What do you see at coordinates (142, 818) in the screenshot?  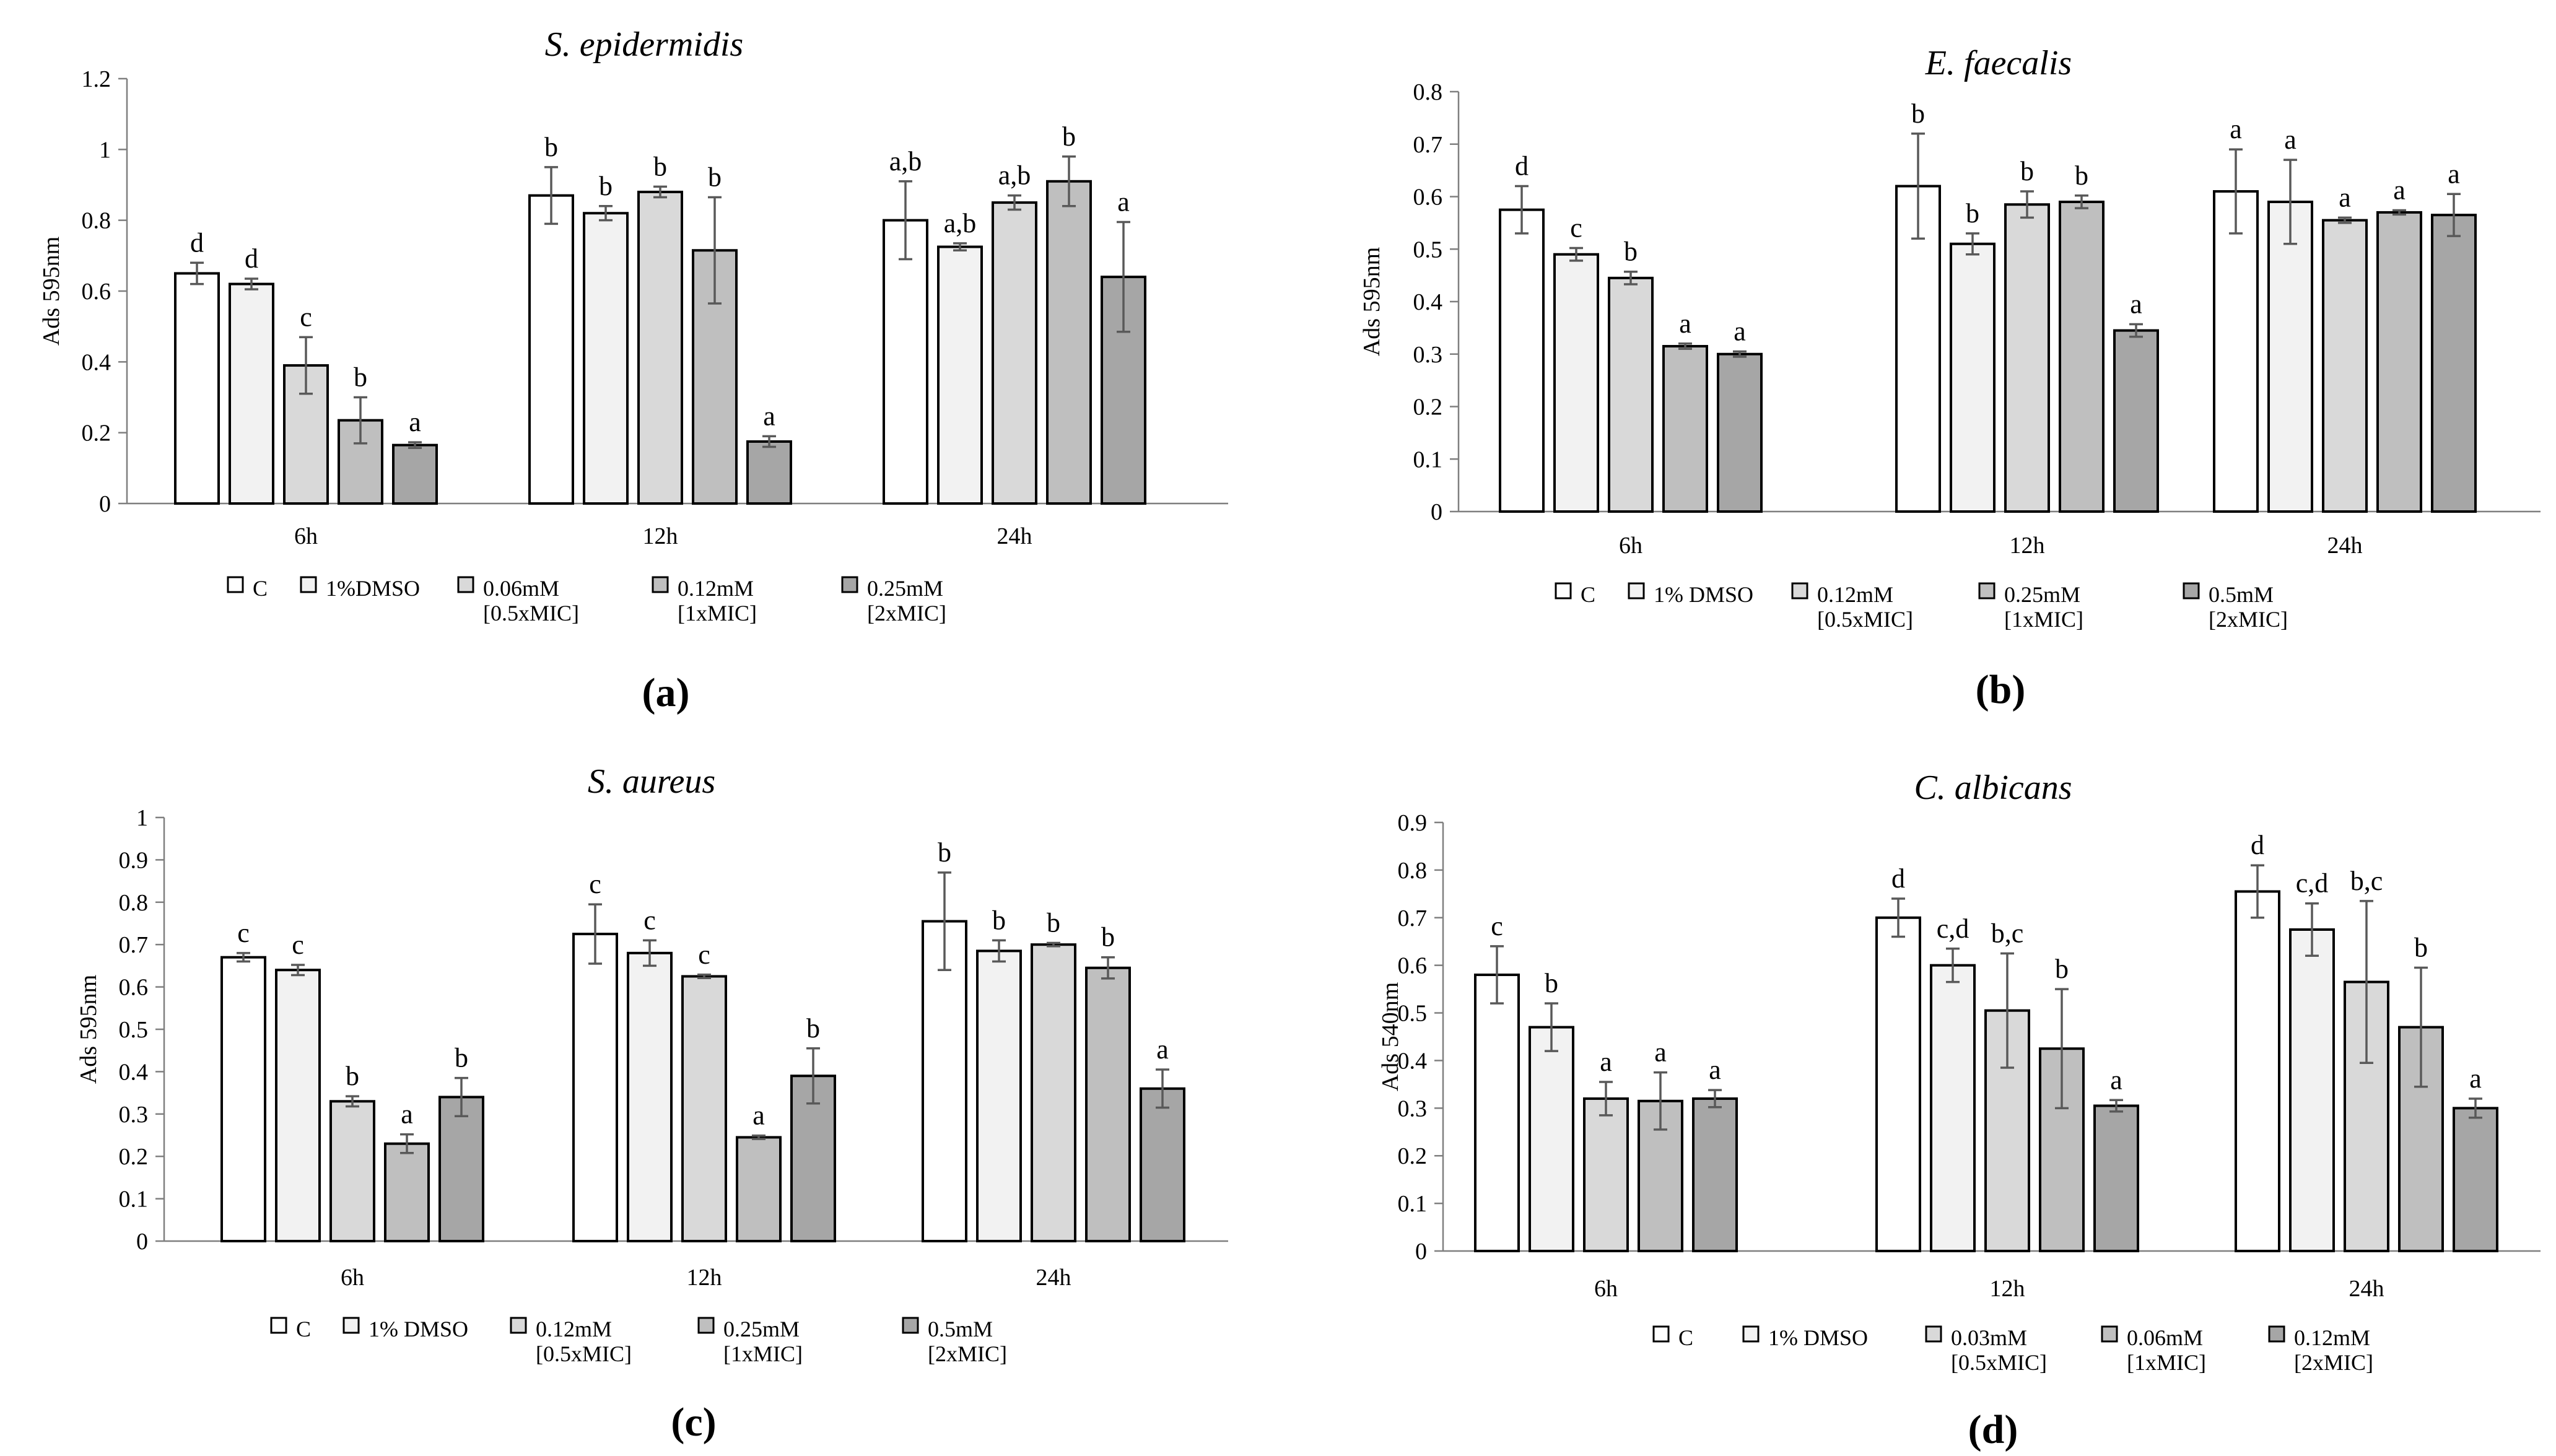 I see `y-tick-label: 1` at bounding box center [142, 818].